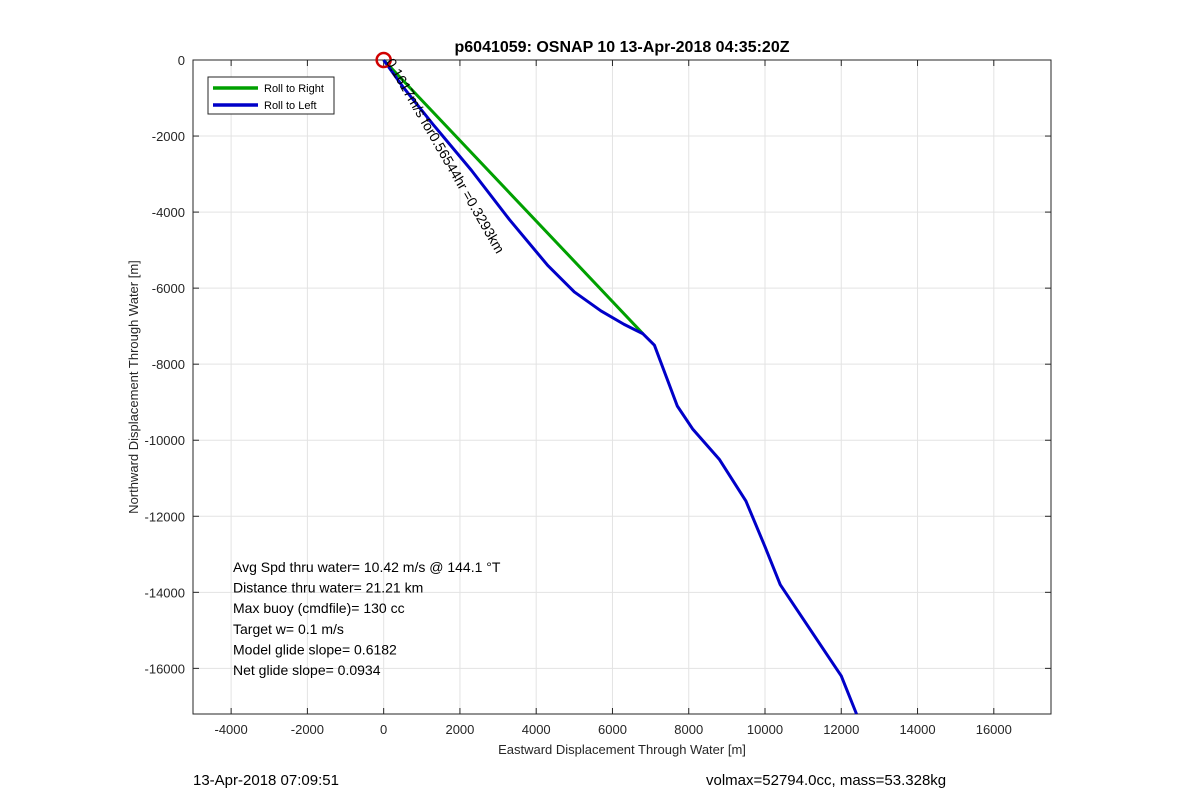  What do you see at coordinates (290, 106) in the screenshot?
I see `legend-label: Roll to Left` at bounding box center [290, 106].